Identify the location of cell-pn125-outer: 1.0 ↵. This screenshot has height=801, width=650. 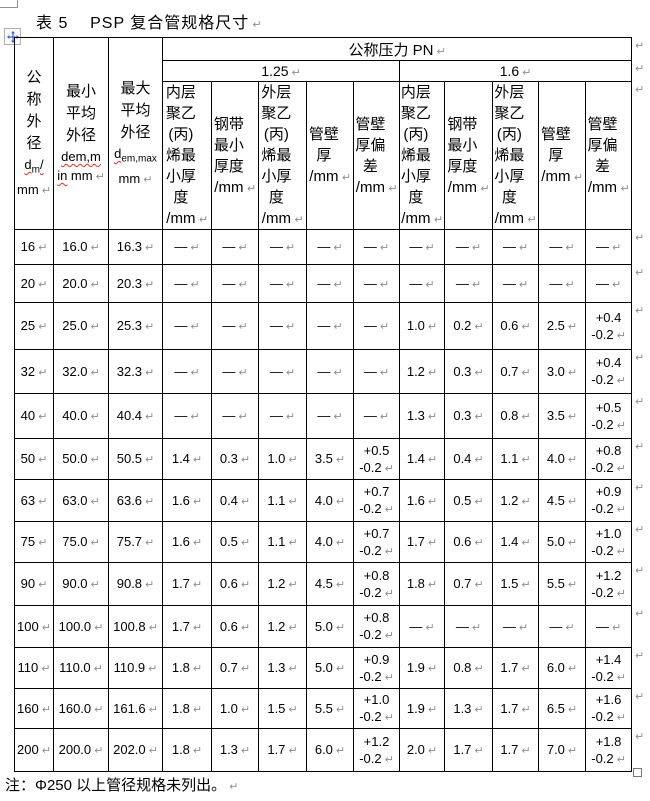
(282, 459).